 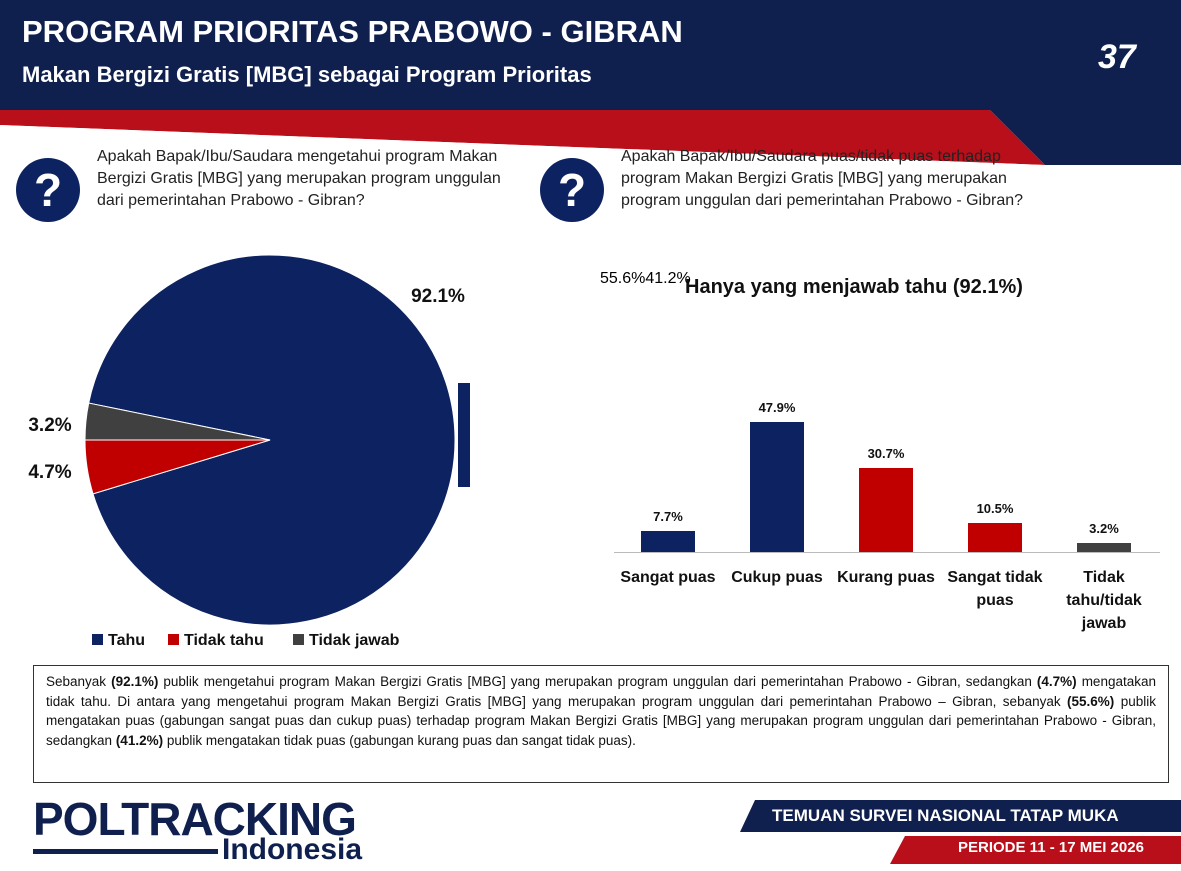 I want to click on annotation: 41.2%, so click(x=668, y=278).